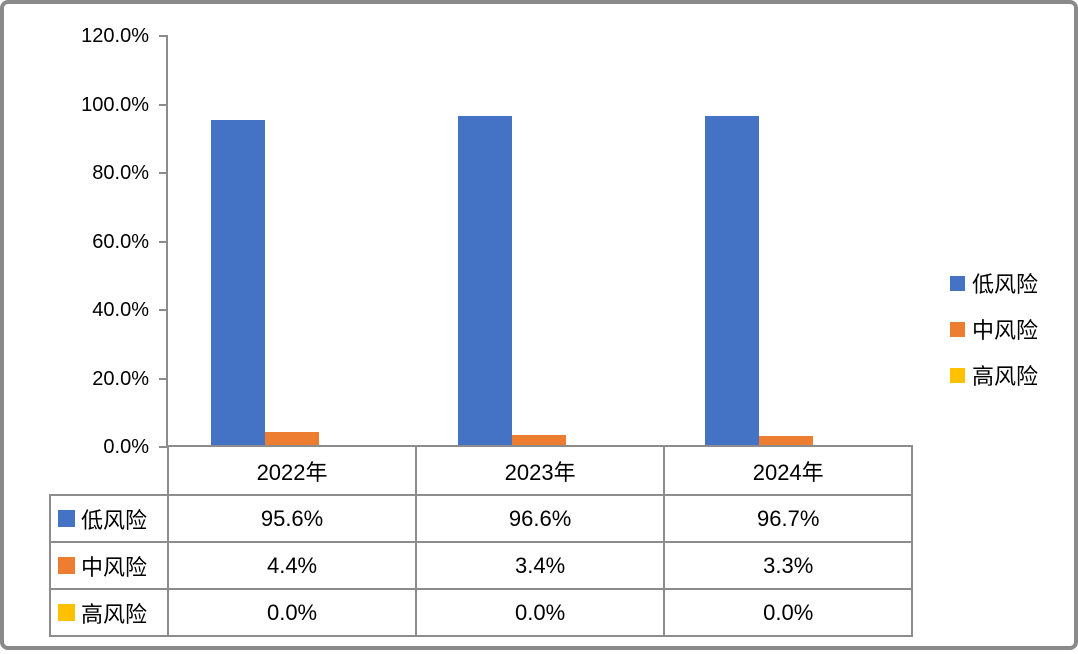  What do you see at coordinates (788, 565) in the screenshot?
I see `table-cell-value: 3.3%` at bounding box center [788, 565].